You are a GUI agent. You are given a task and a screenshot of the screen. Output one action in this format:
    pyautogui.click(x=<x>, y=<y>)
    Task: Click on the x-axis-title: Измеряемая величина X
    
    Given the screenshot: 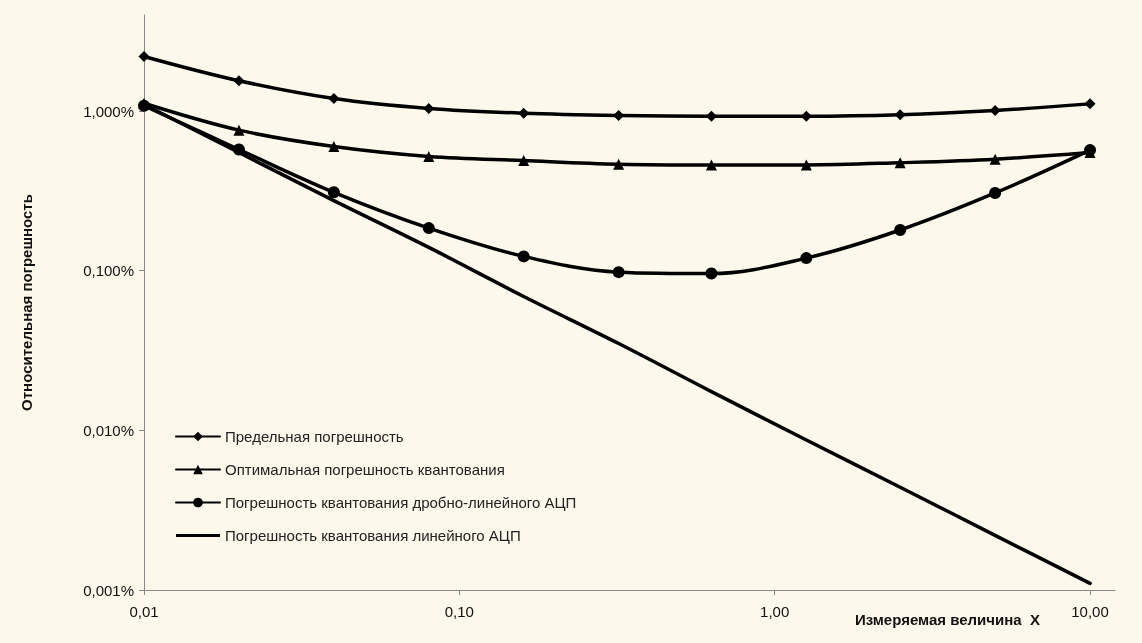 What is the action you would take?
    pyautogui.click(x=947, y=619)
    